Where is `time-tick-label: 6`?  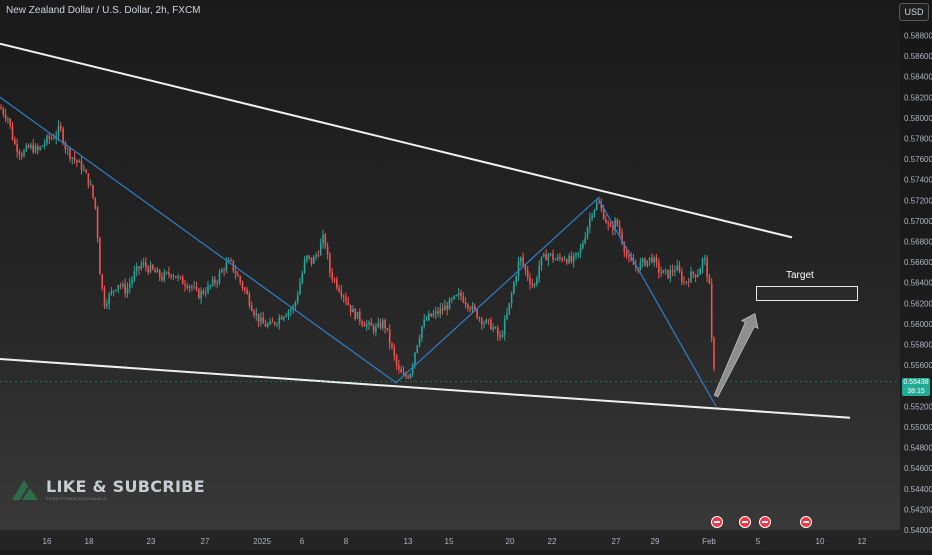 time-tick-label: 6 is located at coordinates (302, 541).